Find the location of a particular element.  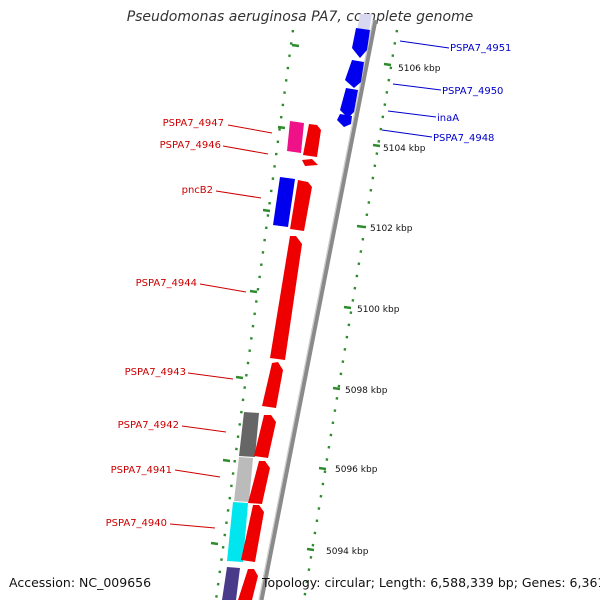

scale-label: 5100 kbp is located at coordinates (378, 310).